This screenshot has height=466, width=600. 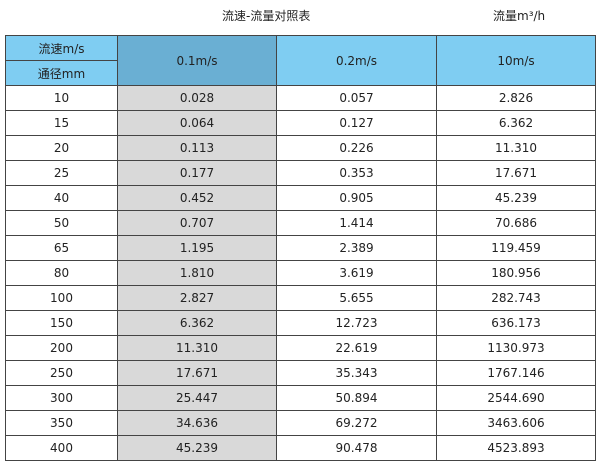 What do you see at coordinates (197, 123) in the screenshot?
I see `flow-cell: 0.064` at bounding box center [197, 123].